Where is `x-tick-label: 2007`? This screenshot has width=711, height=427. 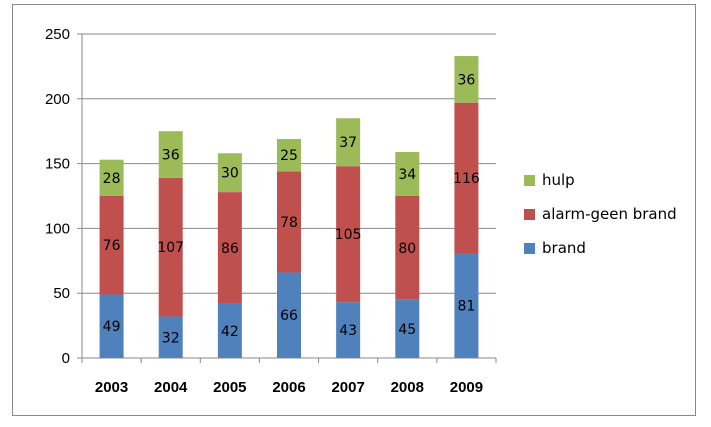
x-tick-label: 2007 is located at coordinates (347, 387).